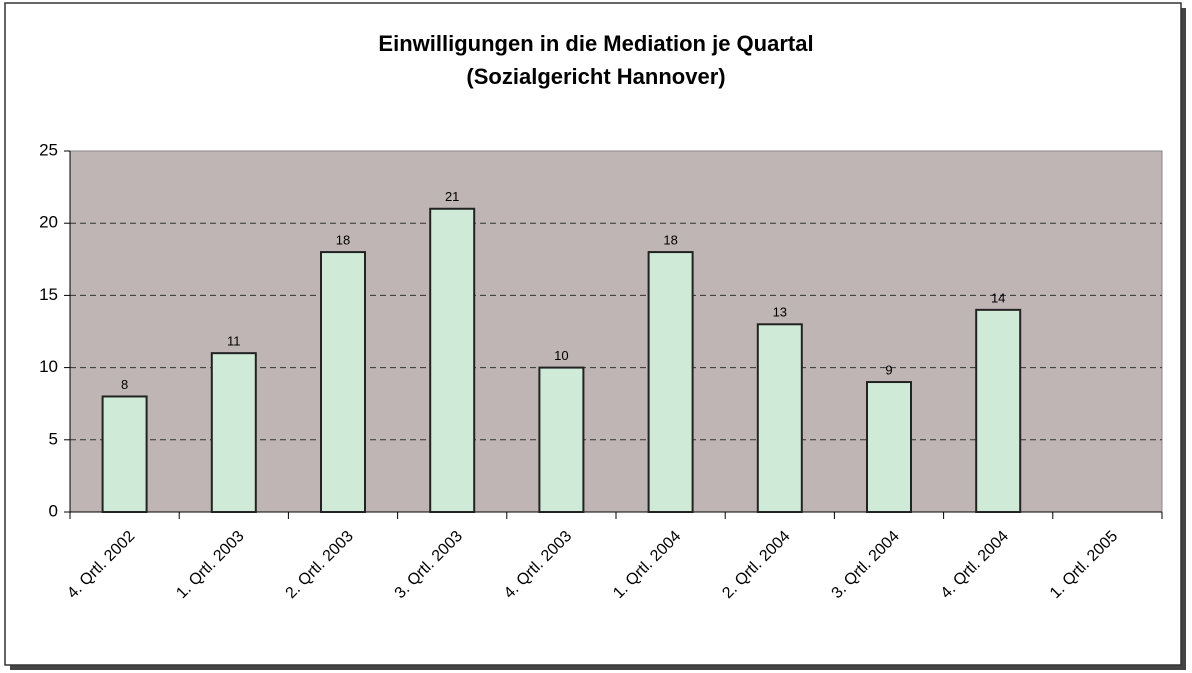 The width and height of the screenshot is (1192, 673). I want to click on data-label: 14, so click(998, 297).